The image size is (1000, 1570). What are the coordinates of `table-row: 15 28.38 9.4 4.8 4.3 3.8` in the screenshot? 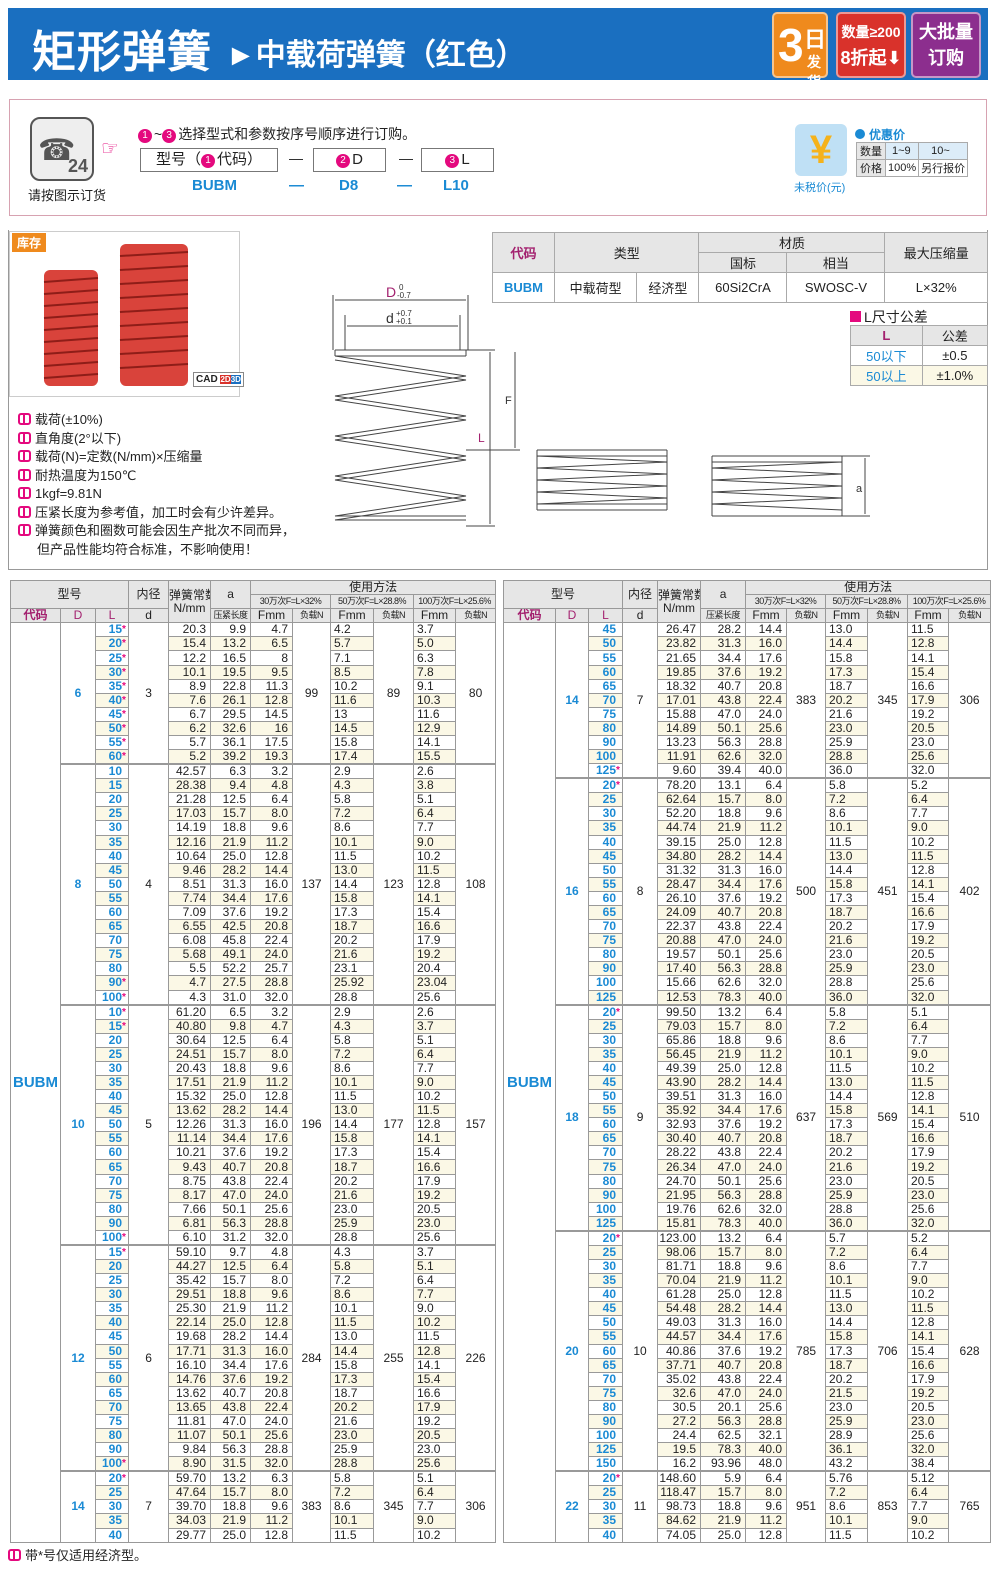 It's located at (253, 786).